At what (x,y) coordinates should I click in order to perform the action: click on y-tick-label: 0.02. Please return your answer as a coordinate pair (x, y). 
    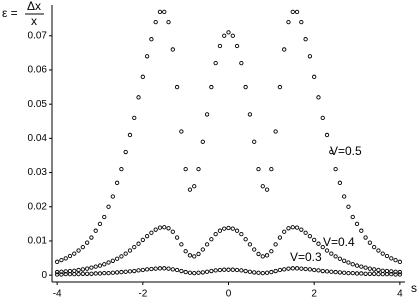
    Looking at the image, I should click on (38, 206).